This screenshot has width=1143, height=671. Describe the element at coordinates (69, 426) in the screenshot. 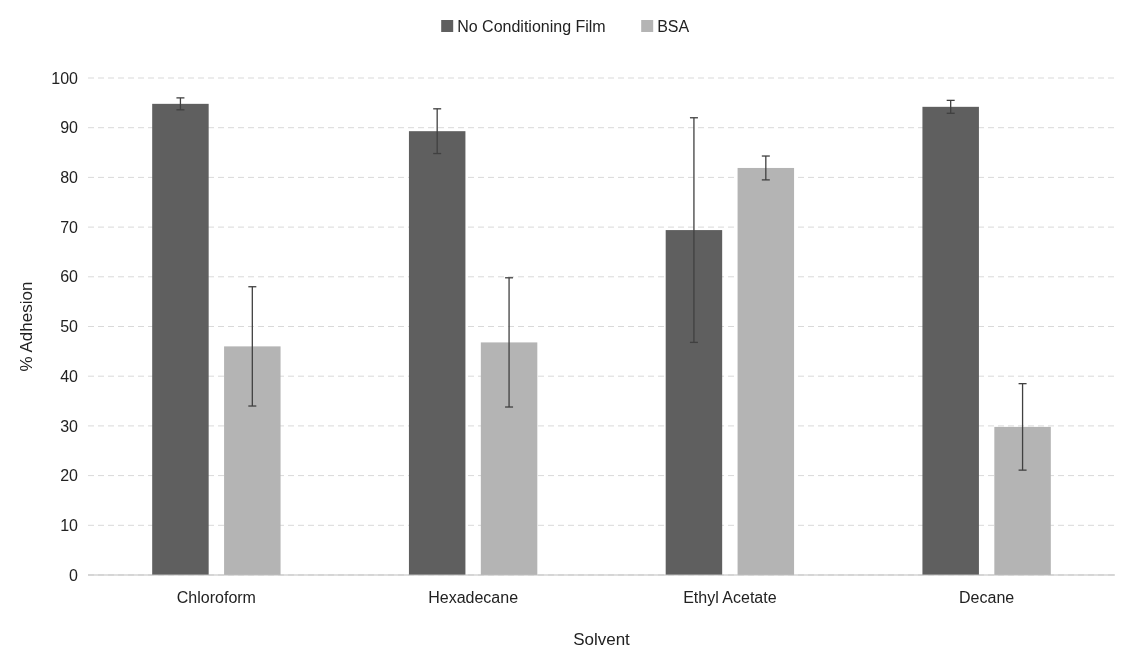

I see `y-tick-label: 30` at that location.